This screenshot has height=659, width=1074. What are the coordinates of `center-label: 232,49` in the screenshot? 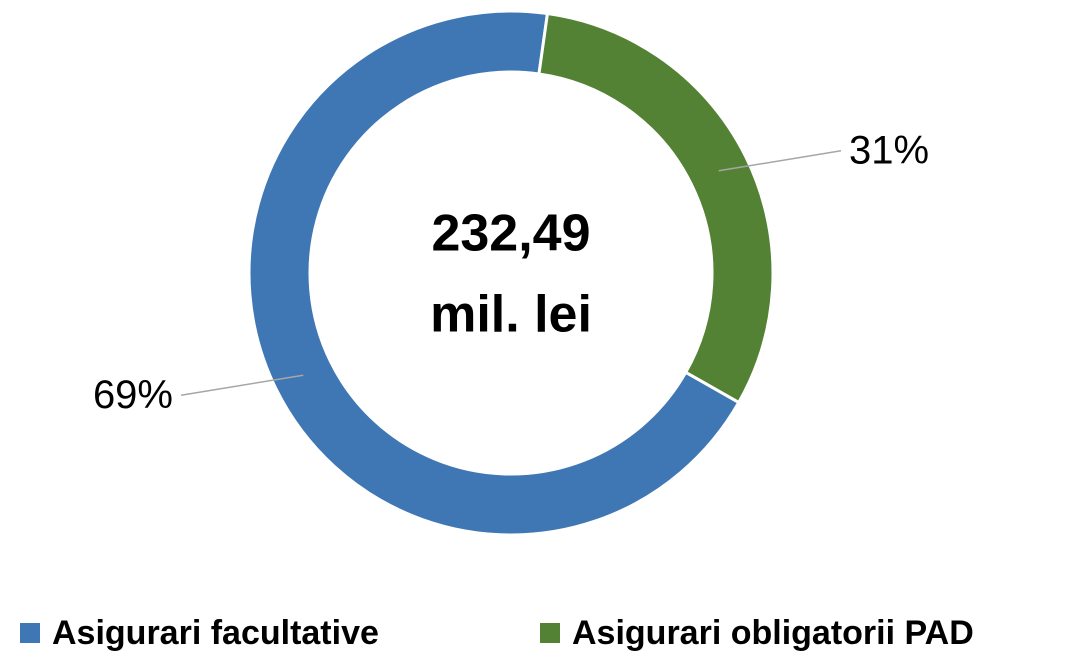 It's located at (510, 234).